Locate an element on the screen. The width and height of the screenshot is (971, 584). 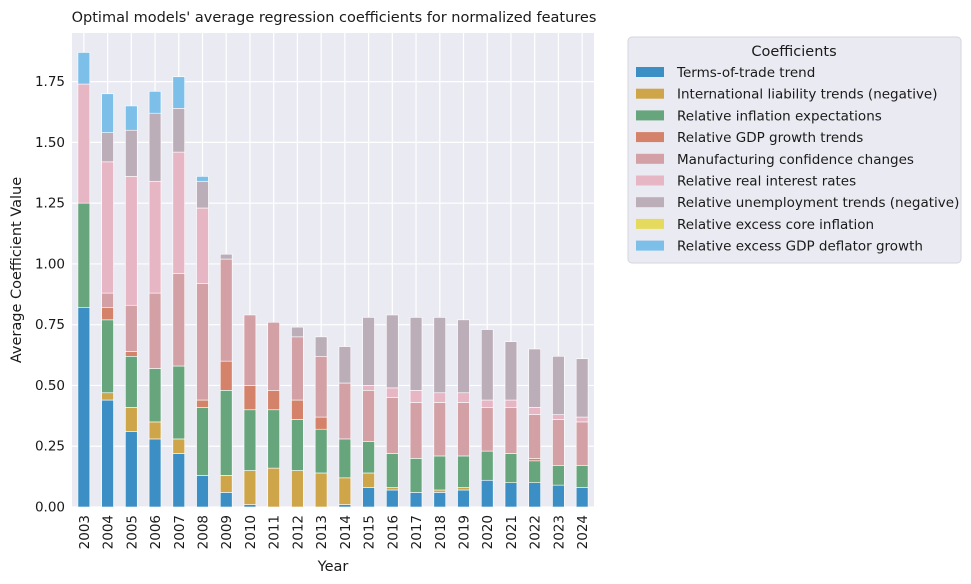
x-tick-label: 2004 is located at coordinates (109, 532).